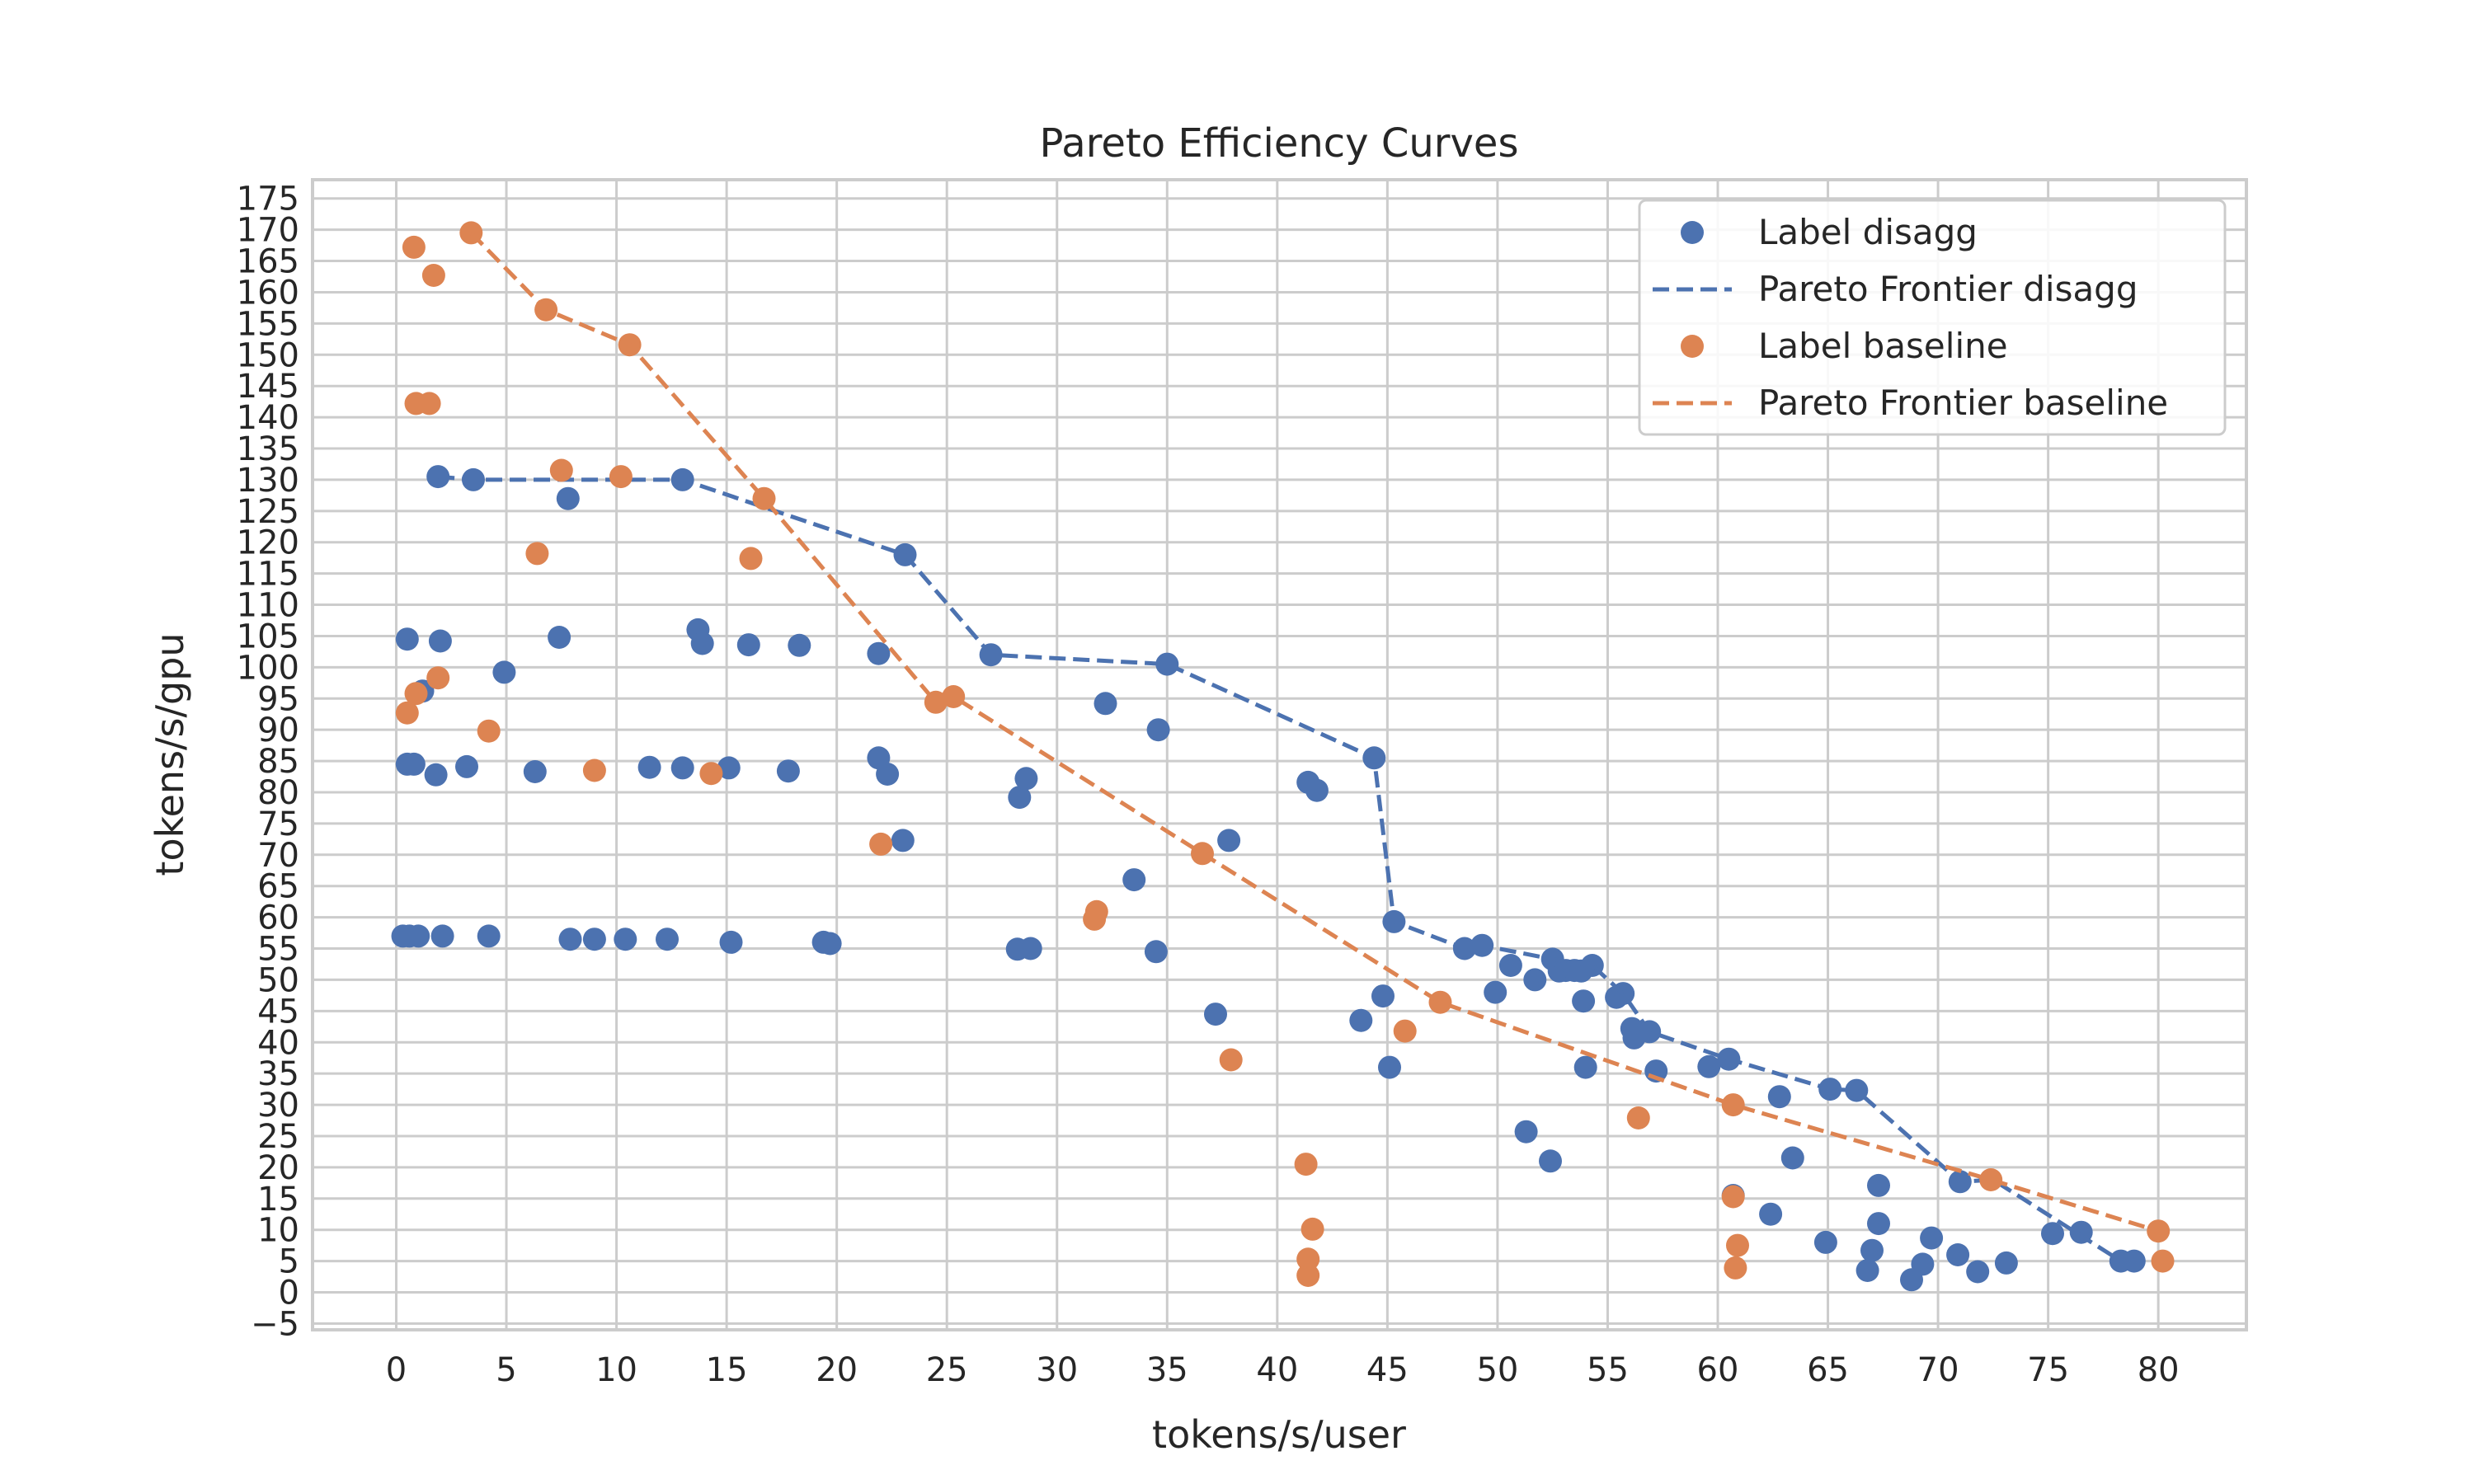 The height and width of the screenshot is (1484, 2474). I want to click on y-tick-label: 145, so click(268, 387).